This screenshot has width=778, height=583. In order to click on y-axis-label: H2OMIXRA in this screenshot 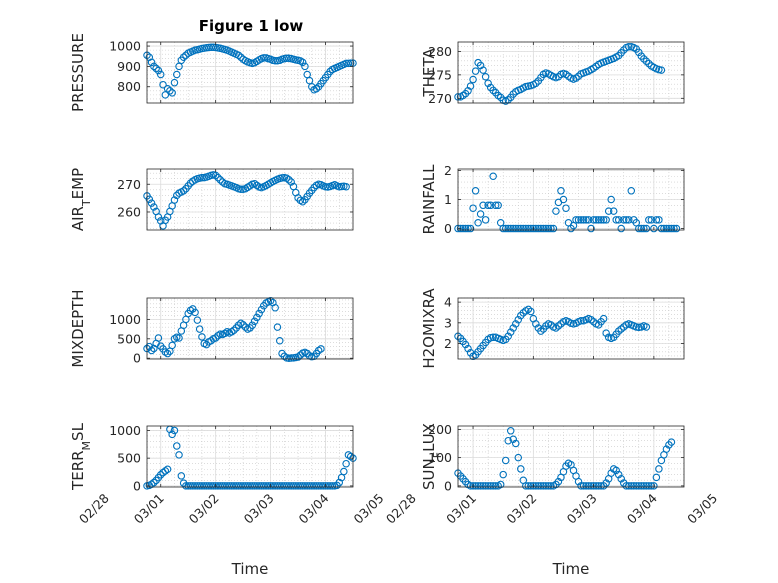, I will do `click(429, 328)`.